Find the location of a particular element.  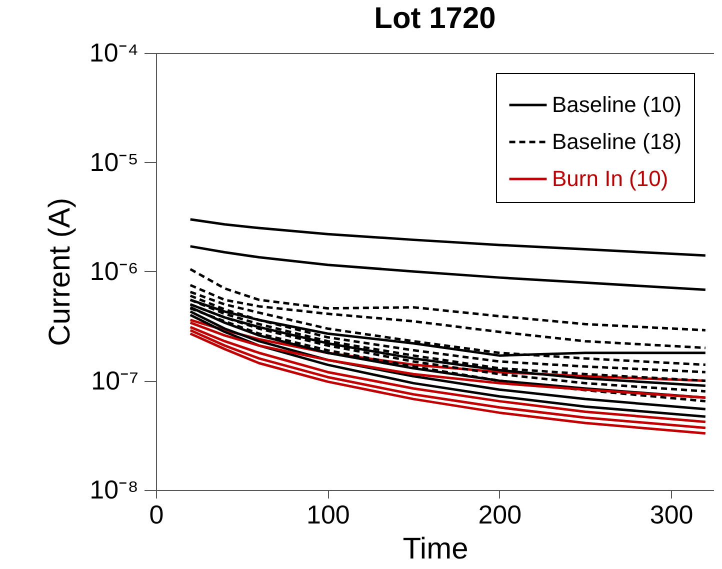

x-axis-title: Time is located at coordinates (435, 549).